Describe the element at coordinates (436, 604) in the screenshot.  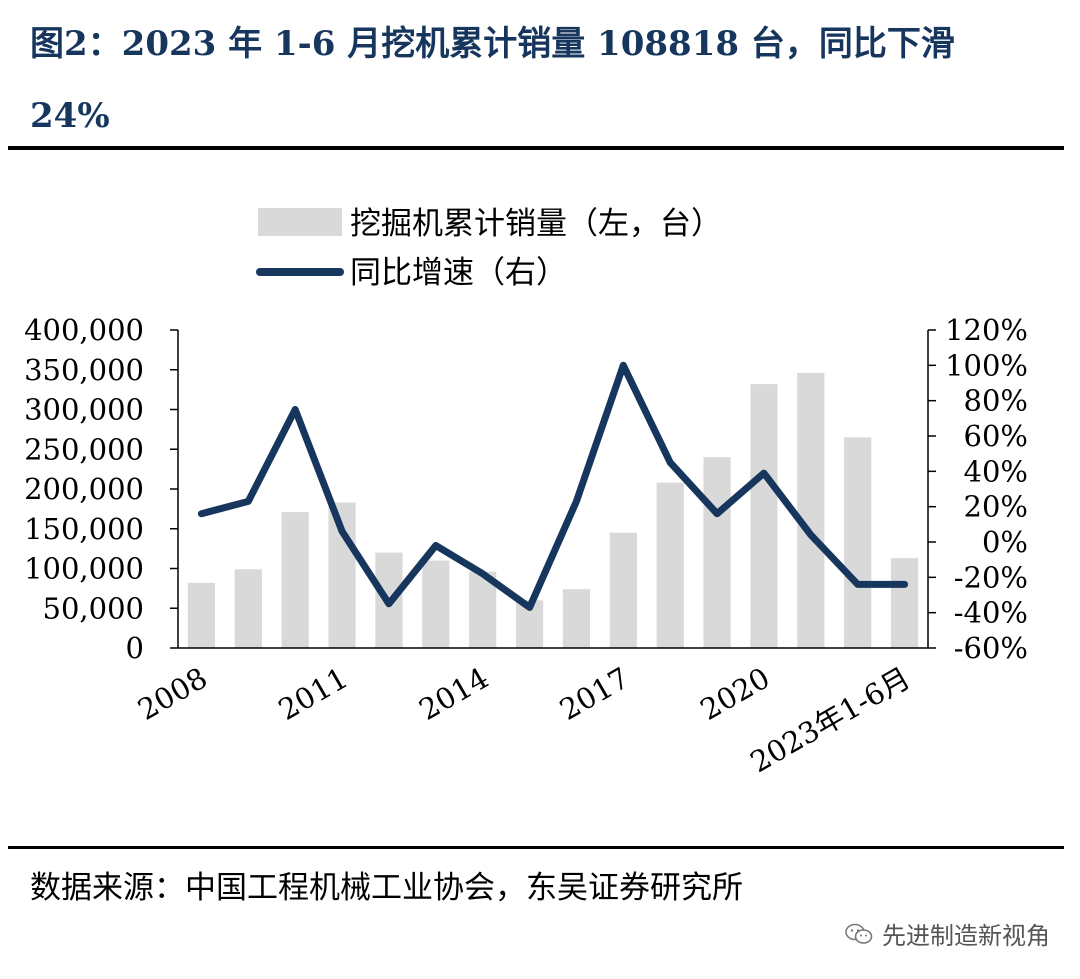
I see `bar-2013` at that location.